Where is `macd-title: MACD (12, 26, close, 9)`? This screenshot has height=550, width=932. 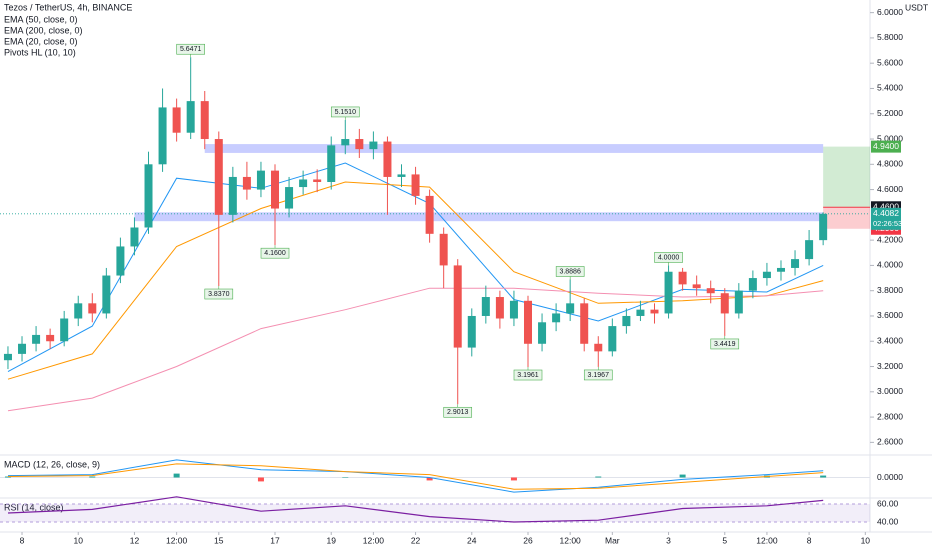 macd-title: MACD (12, 26, close, 9) is located at coordinates (52, 464).